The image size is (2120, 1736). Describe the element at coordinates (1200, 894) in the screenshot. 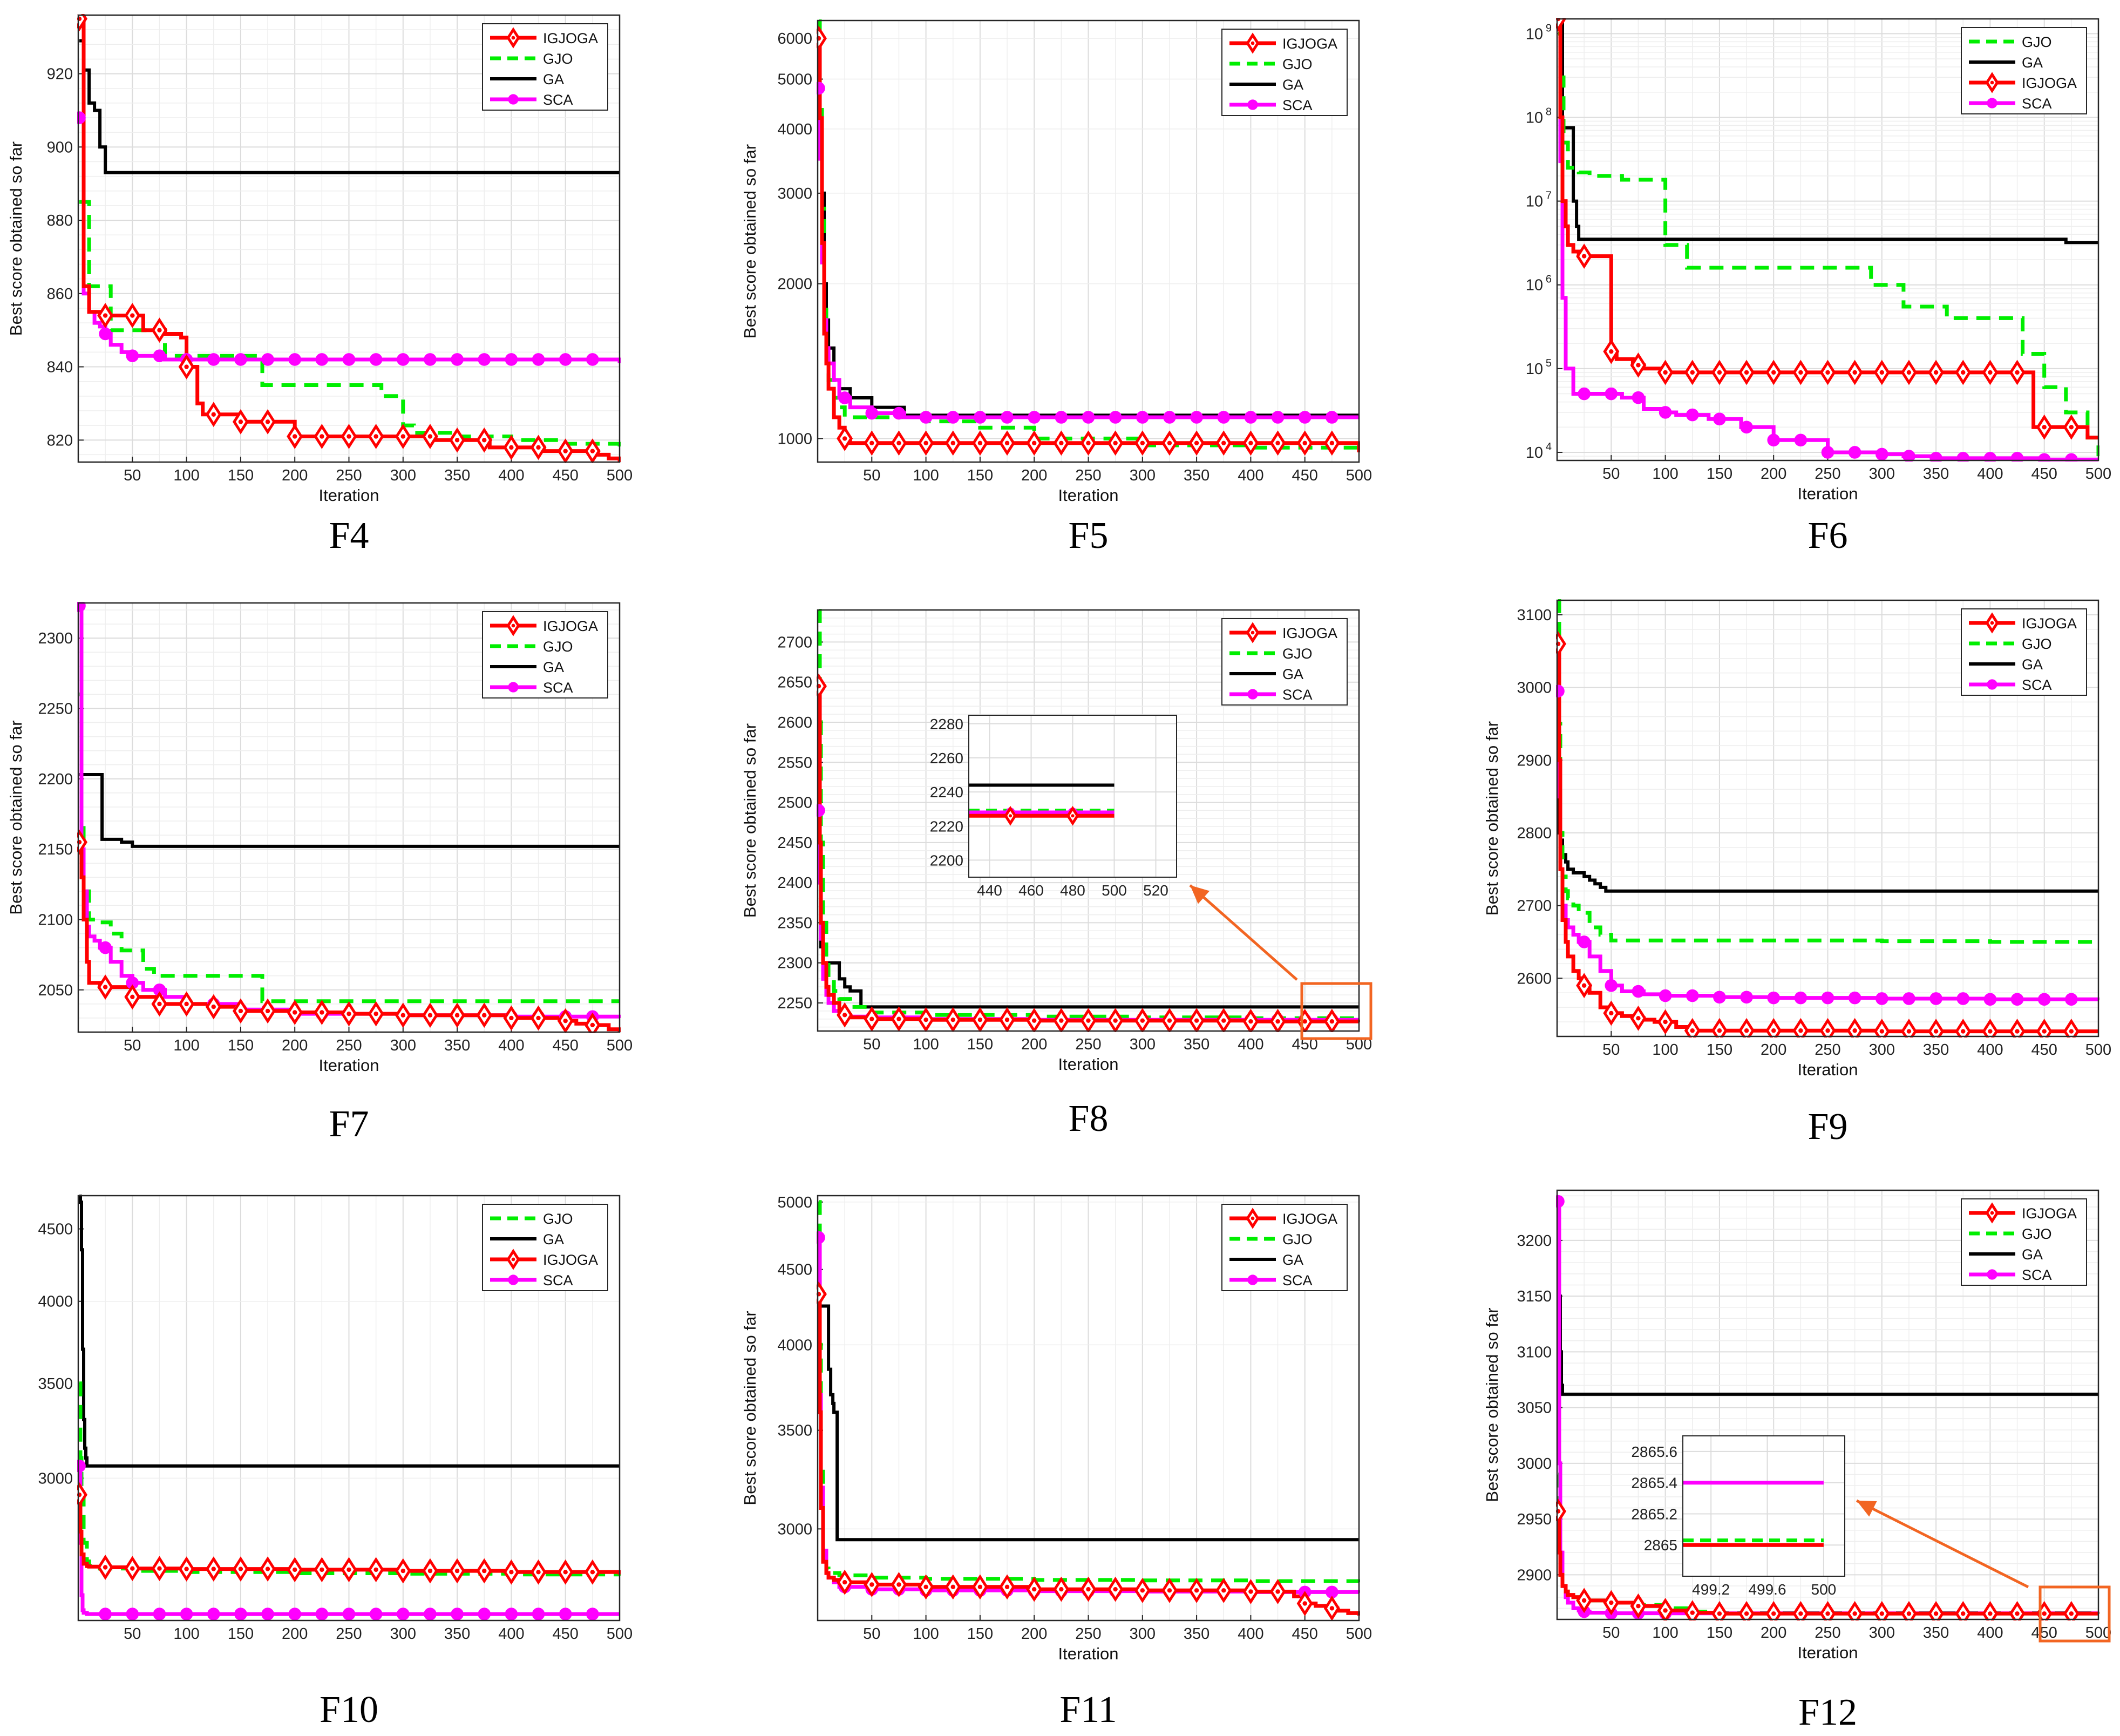

I see `callout-arrow-head` at that location.